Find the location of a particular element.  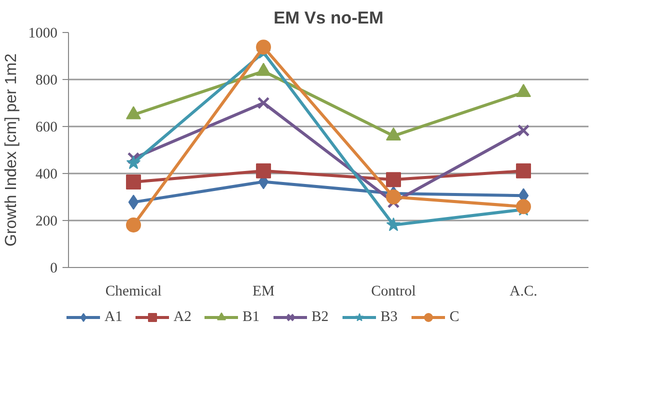

legend-label: B3 is located at coordinates (389, 317).